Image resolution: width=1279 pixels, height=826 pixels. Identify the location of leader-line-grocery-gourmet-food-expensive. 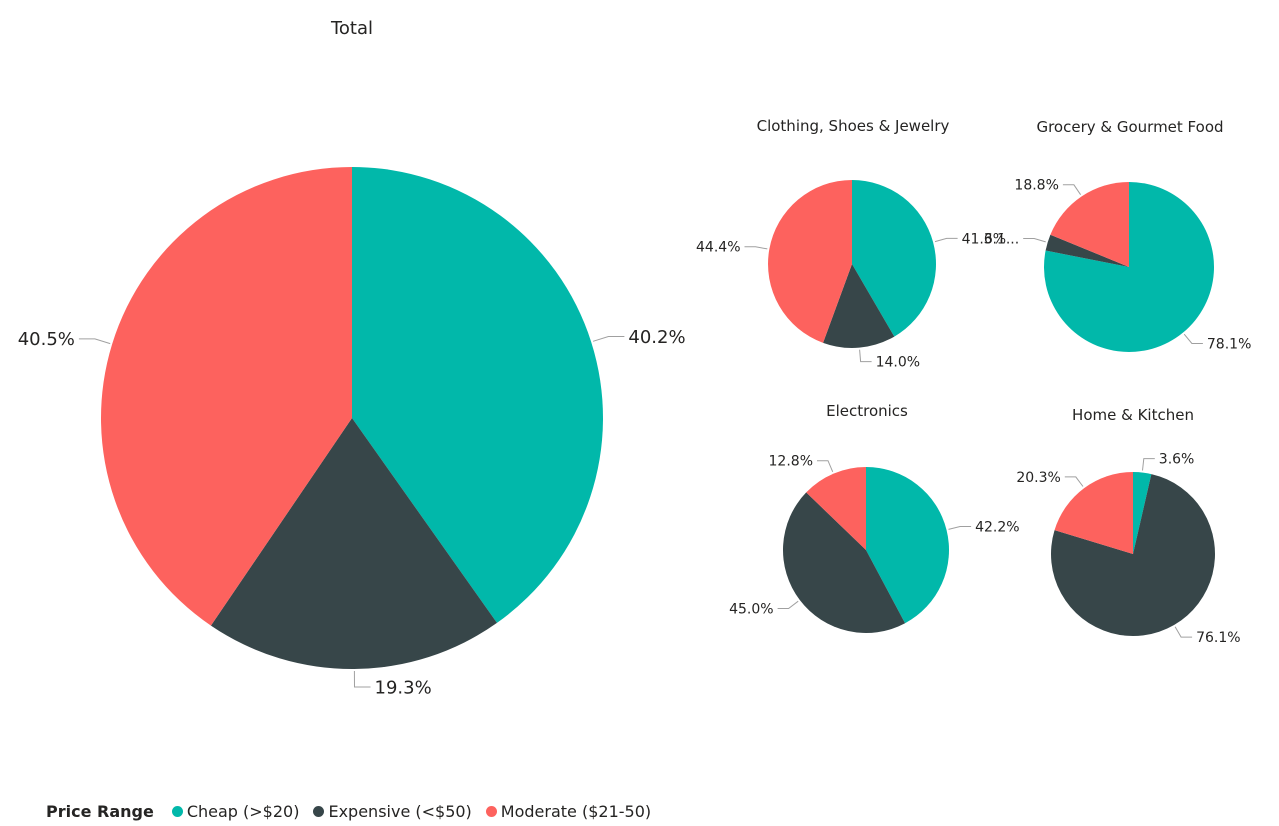
(1034, 240).